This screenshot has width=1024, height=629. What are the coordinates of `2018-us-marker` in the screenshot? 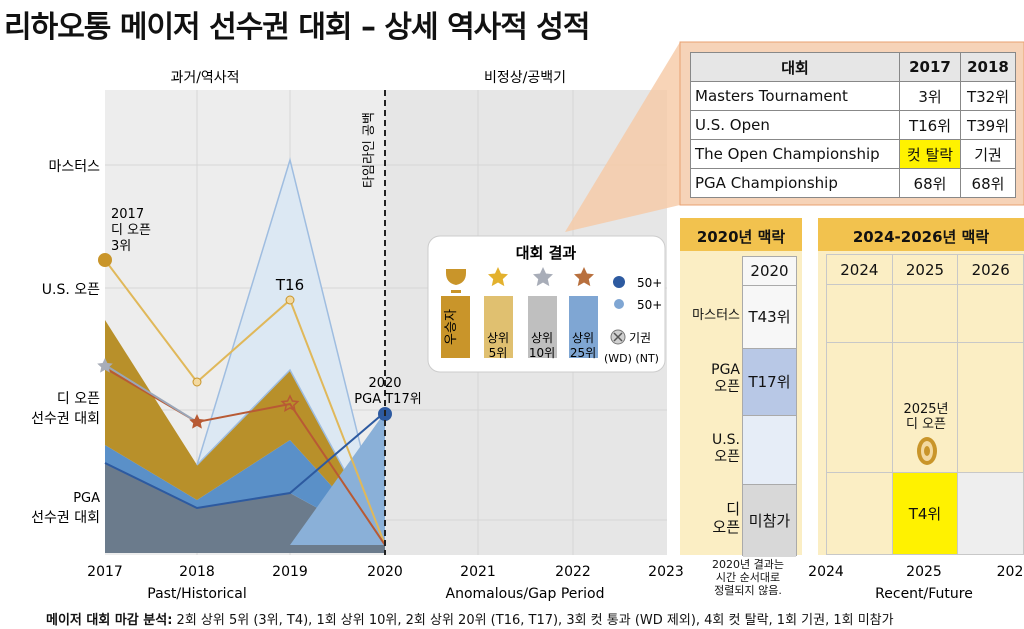 It's located at (197, 382).